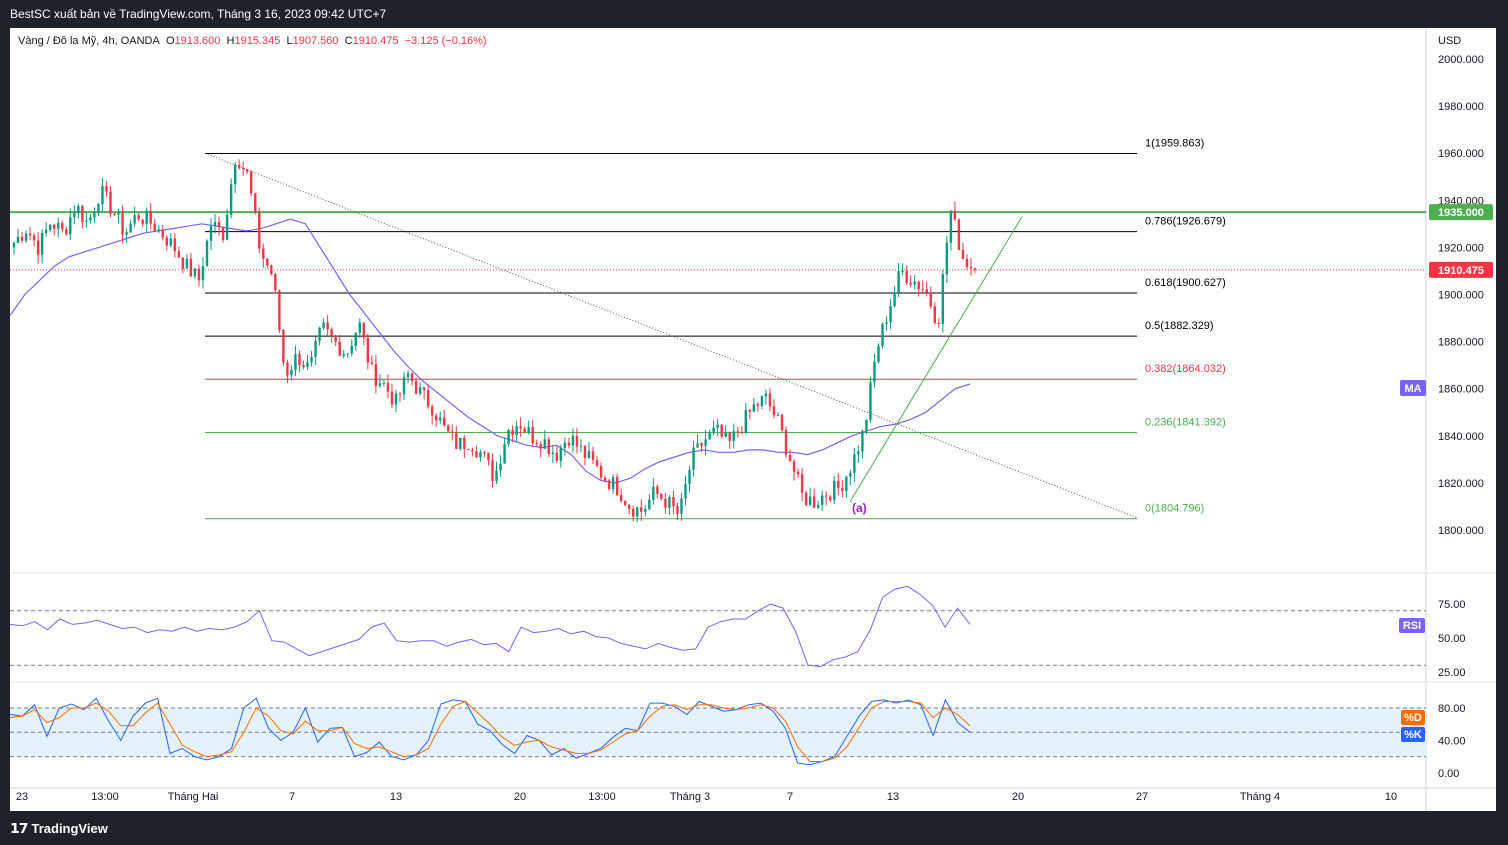  I want to click on footer-bar: 𝟭𝟳 TradingView, so click(754, 828).